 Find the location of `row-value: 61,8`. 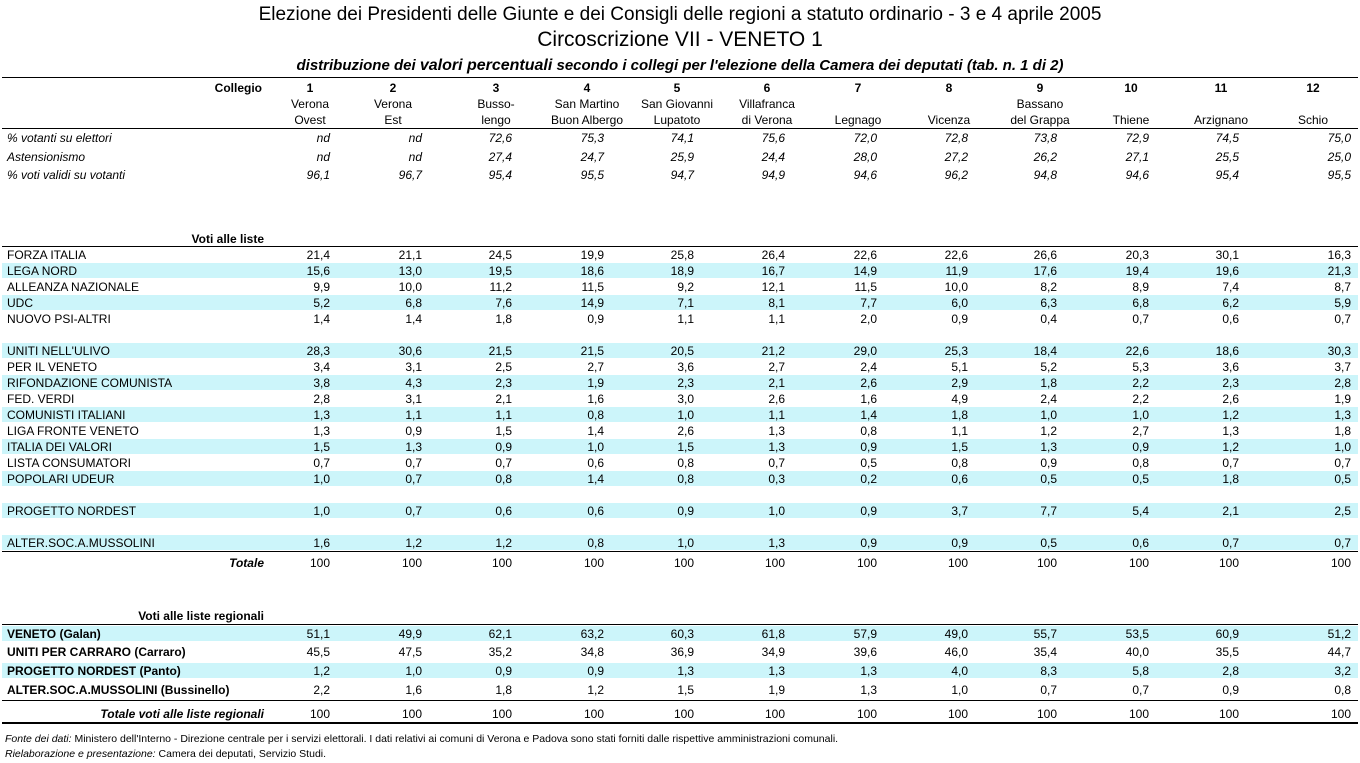

row-value: 61,8 is located at coordinates (773, 634).